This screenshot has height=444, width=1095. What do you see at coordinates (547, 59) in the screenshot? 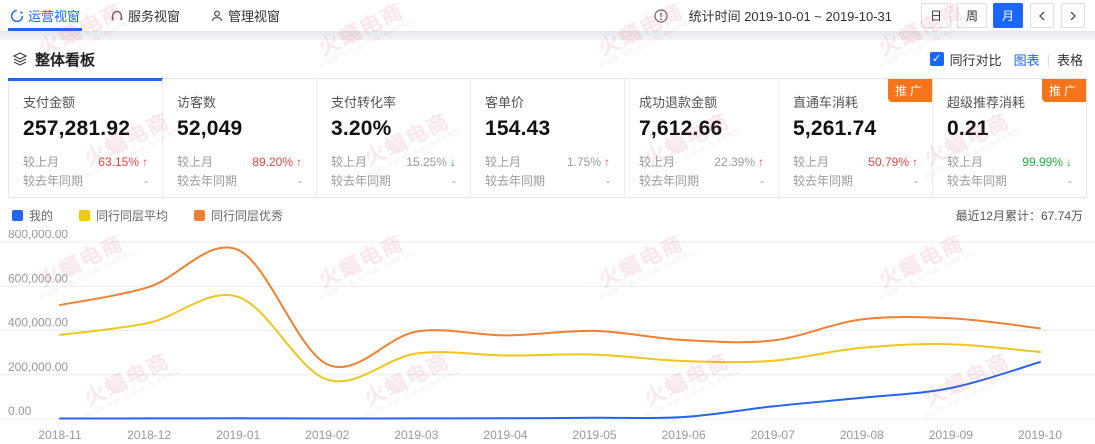
I see `panel-header: 整体看板 ✓ 同行对比 图表 | 表格` at bounding box center [547, 59].